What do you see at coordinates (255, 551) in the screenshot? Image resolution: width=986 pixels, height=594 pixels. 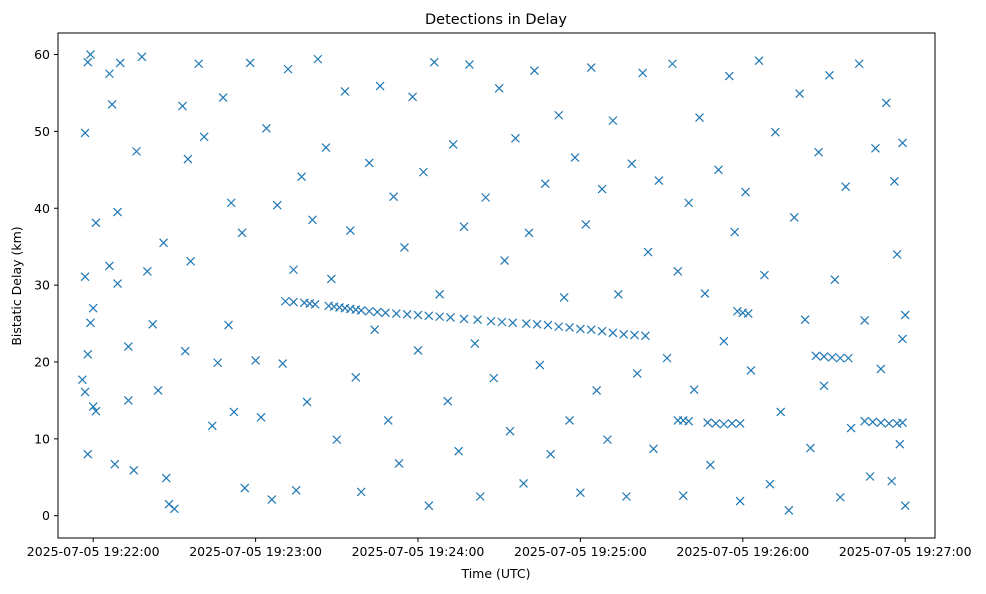 I see `x-tick-label: 2025-07-05 19:23:00` at bounding box center [255, 551].